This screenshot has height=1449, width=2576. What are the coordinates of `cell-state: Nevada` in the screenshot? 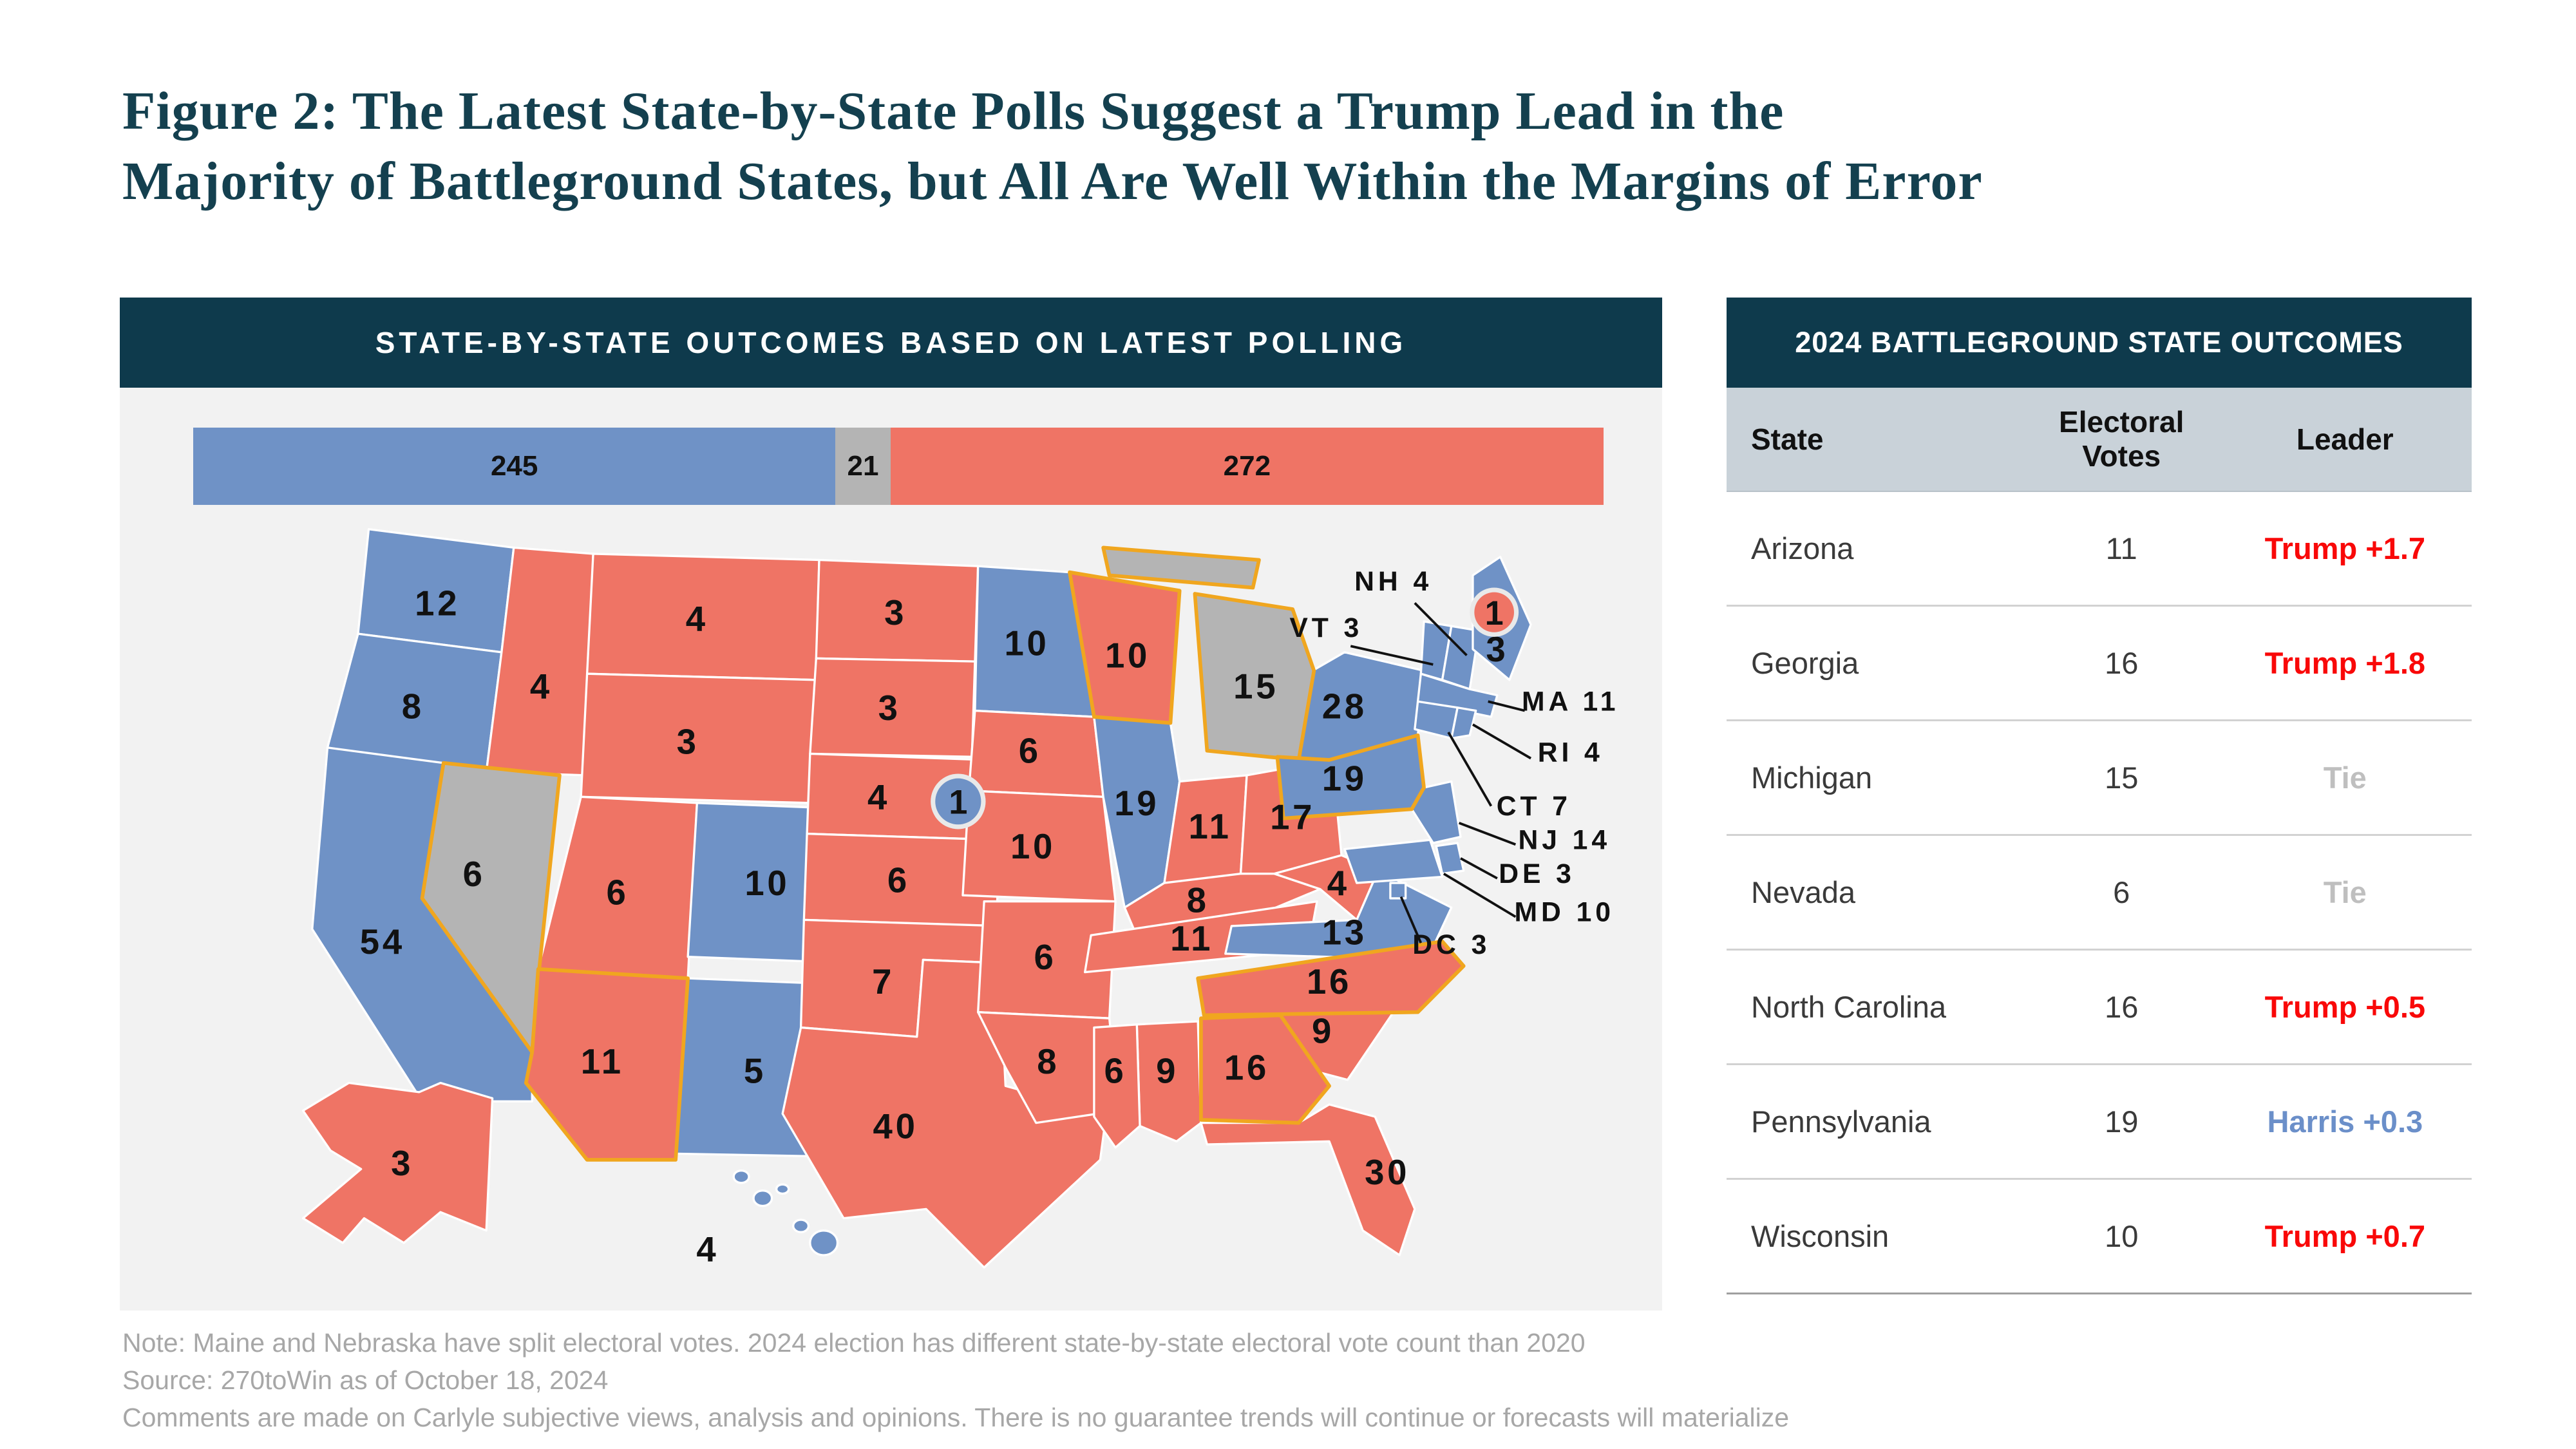 It's located at (1803, 892).